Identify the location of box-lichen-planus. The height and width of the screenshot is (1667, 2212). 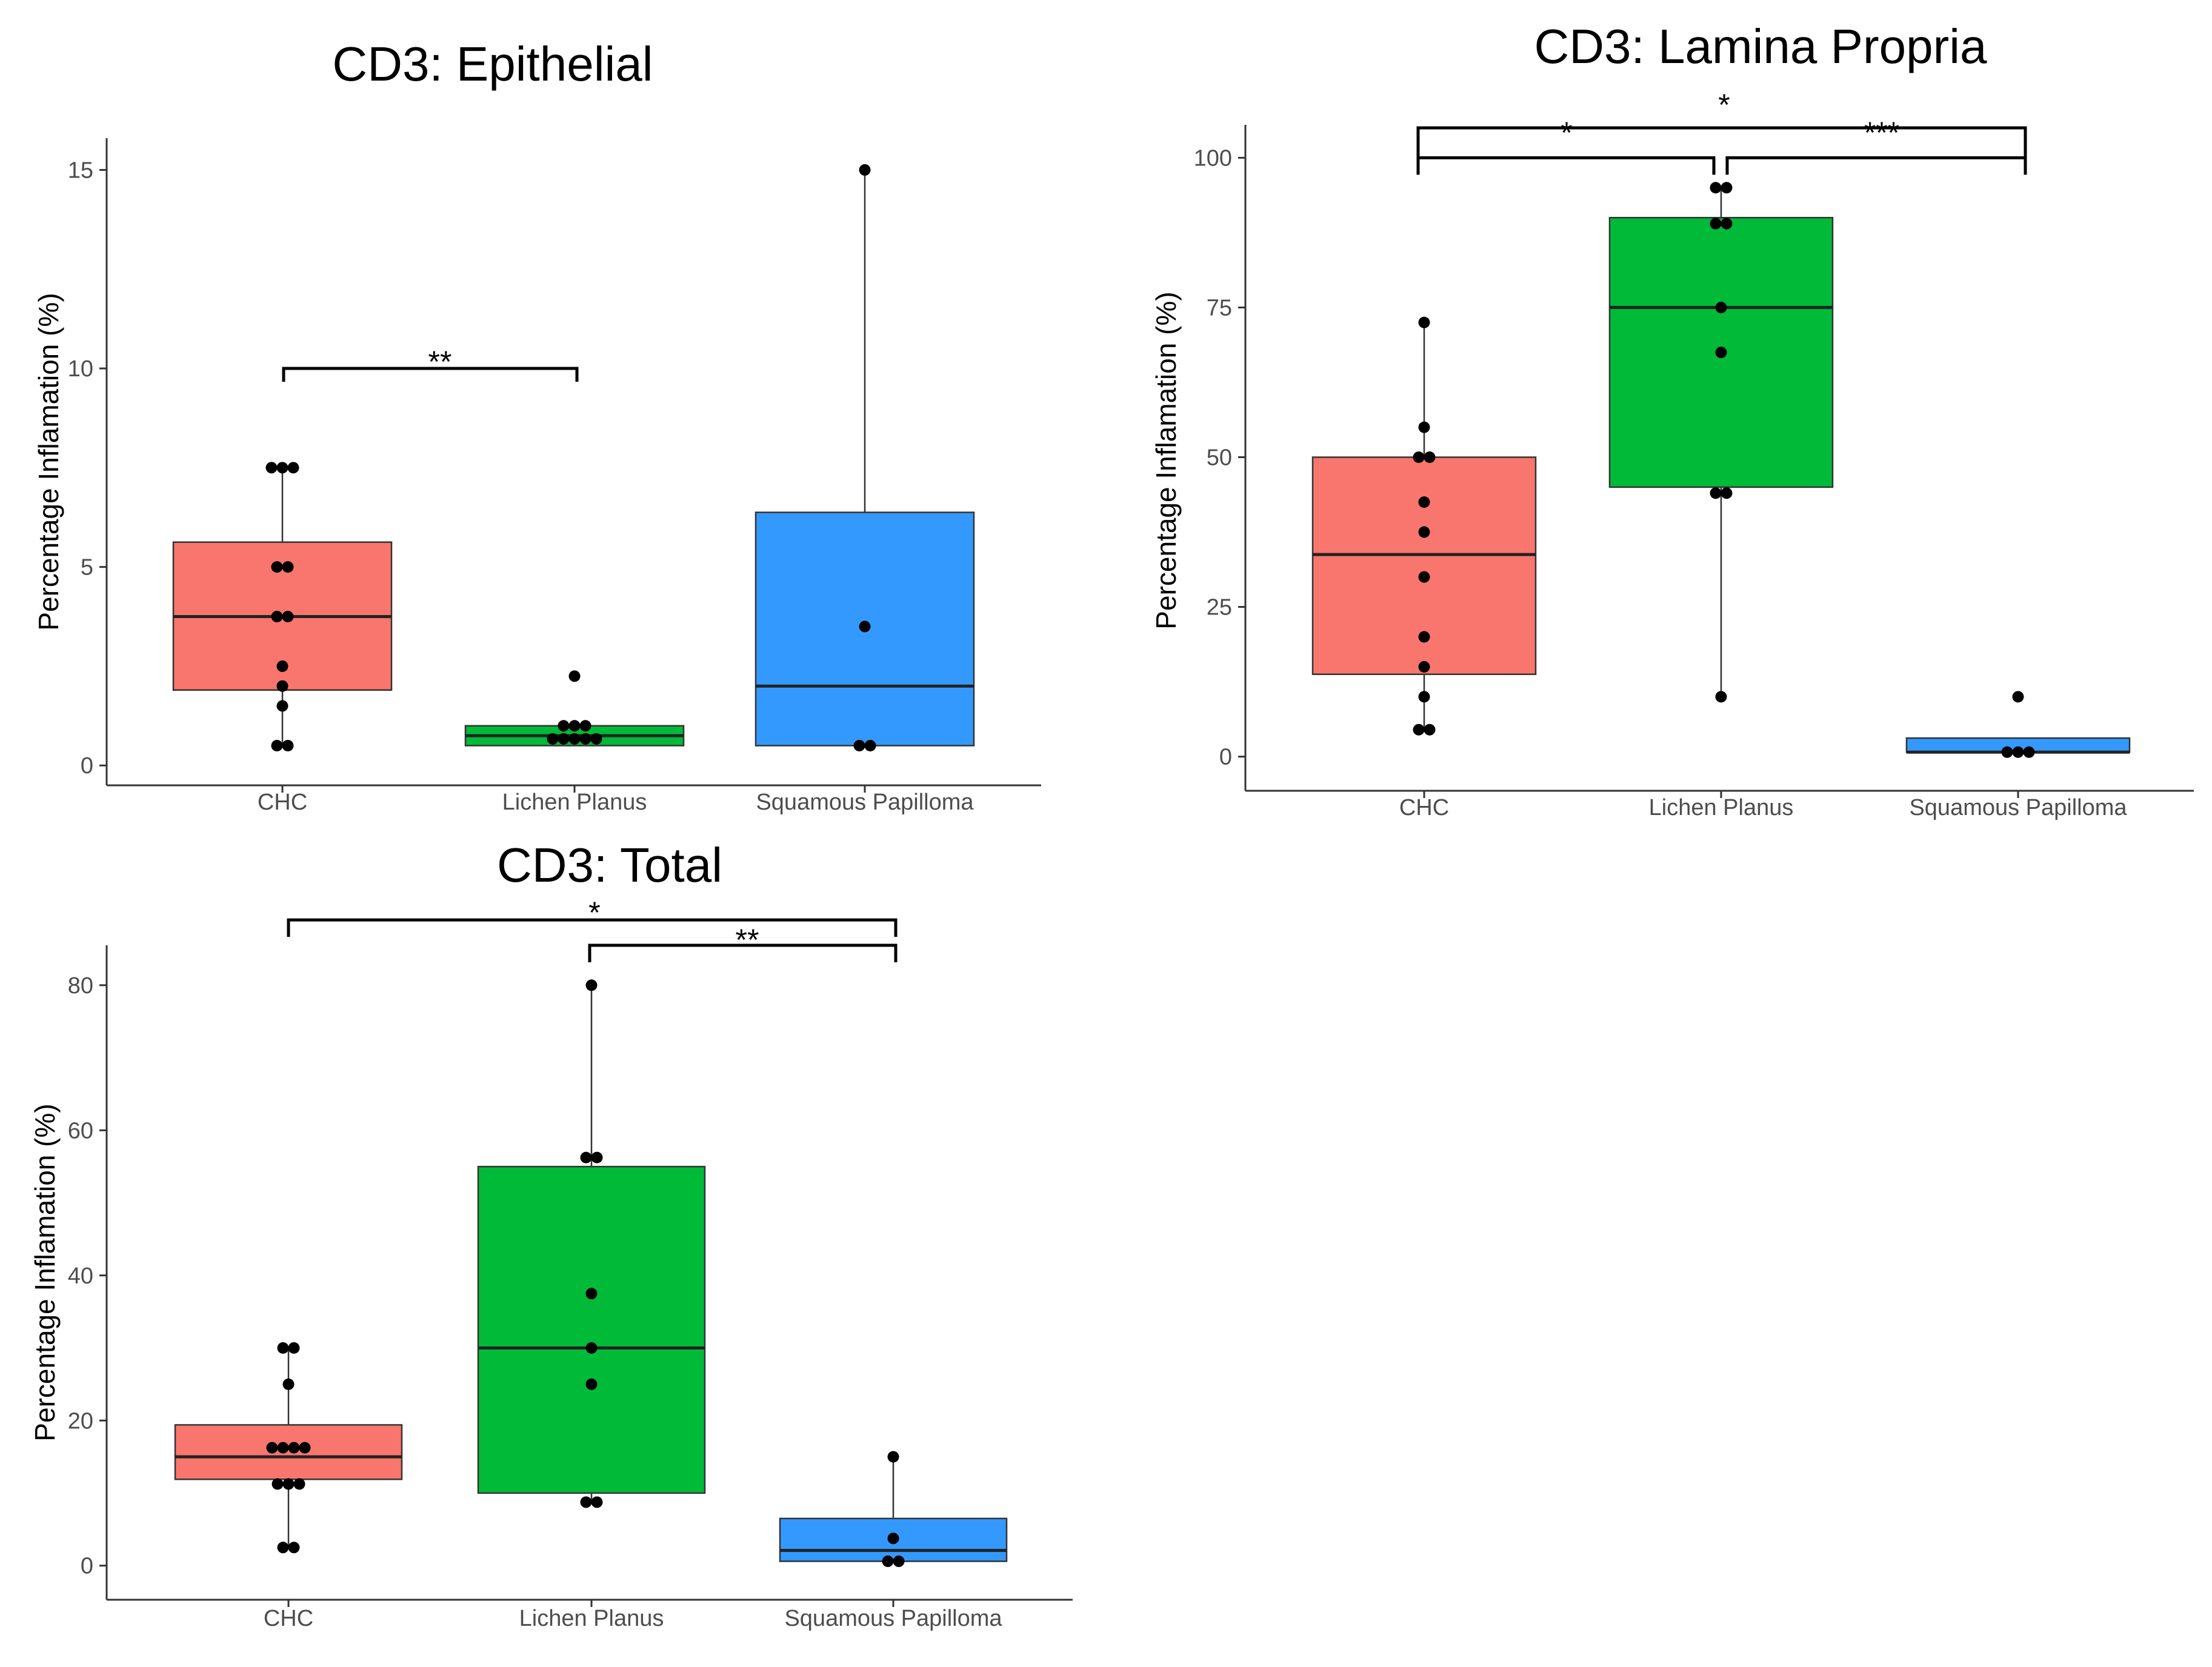
(591, 1329).